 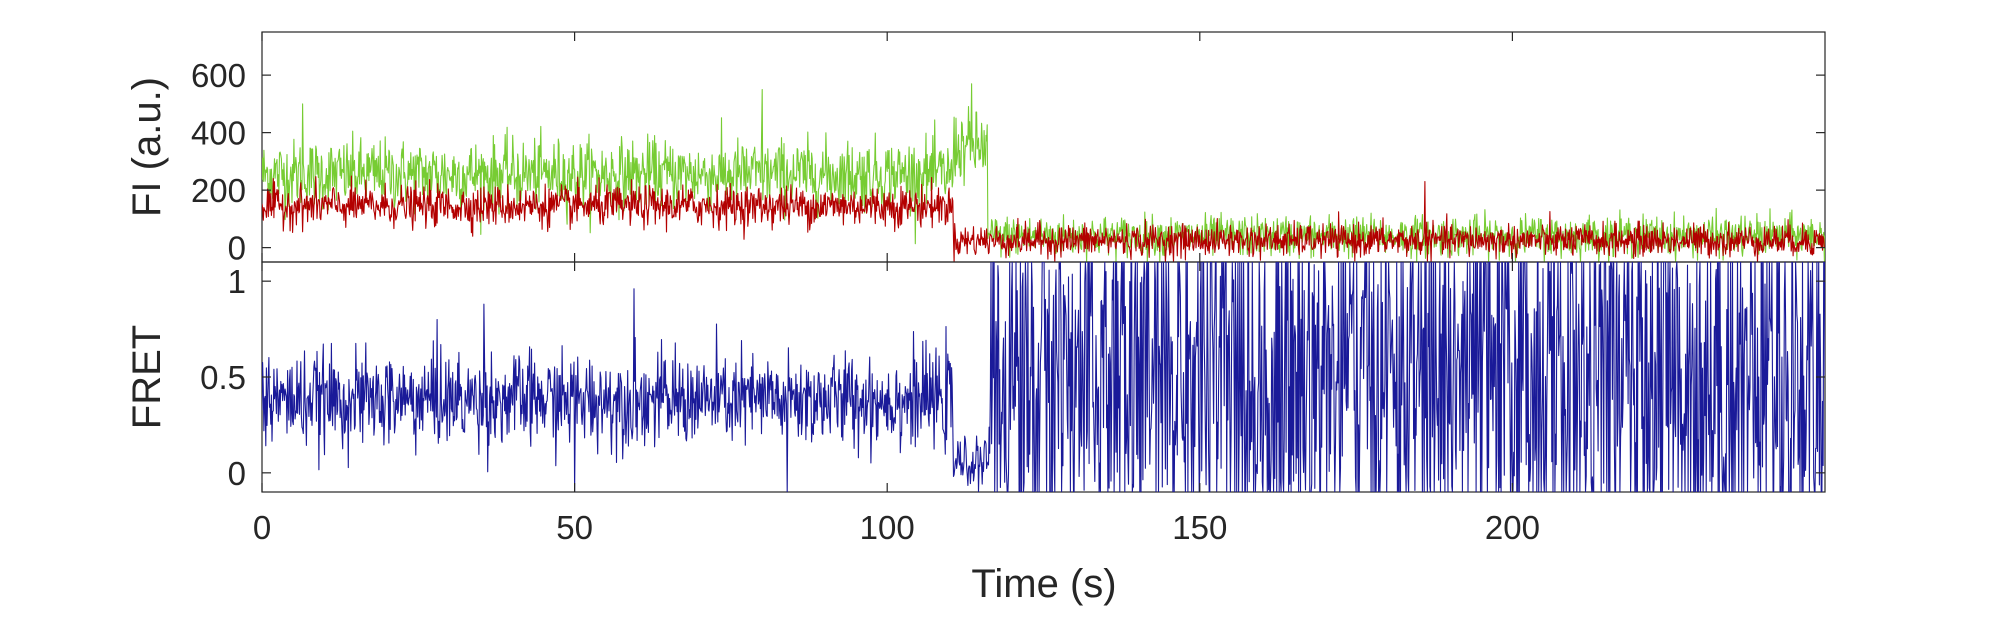 I want to click on y-tick-label: 400, so click(x=218, y=133).